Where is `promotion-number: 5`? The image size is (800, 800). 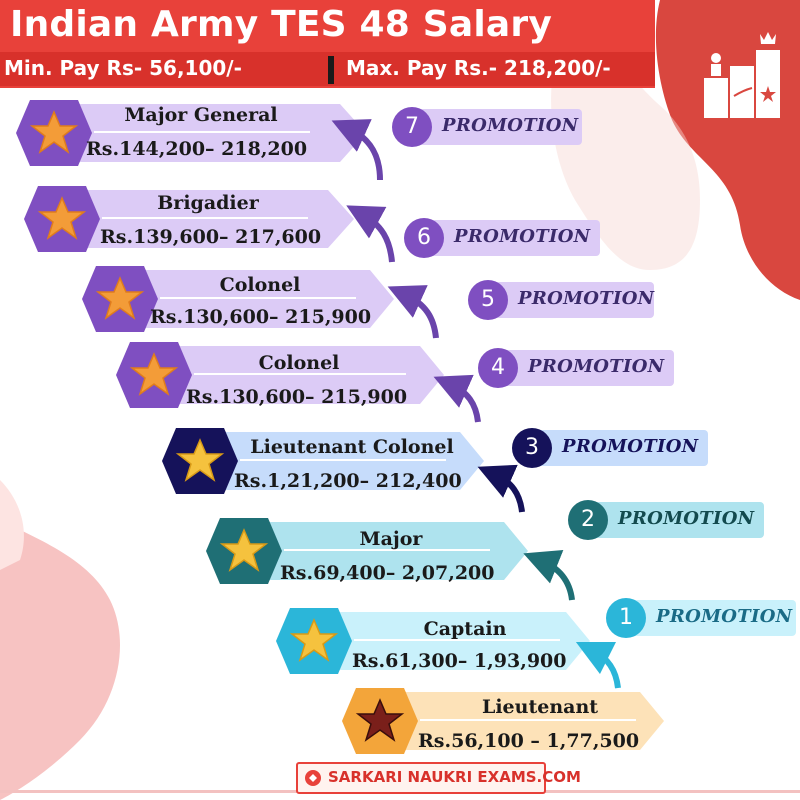
promotion-number: 5 is located at coordinates (488, 300).